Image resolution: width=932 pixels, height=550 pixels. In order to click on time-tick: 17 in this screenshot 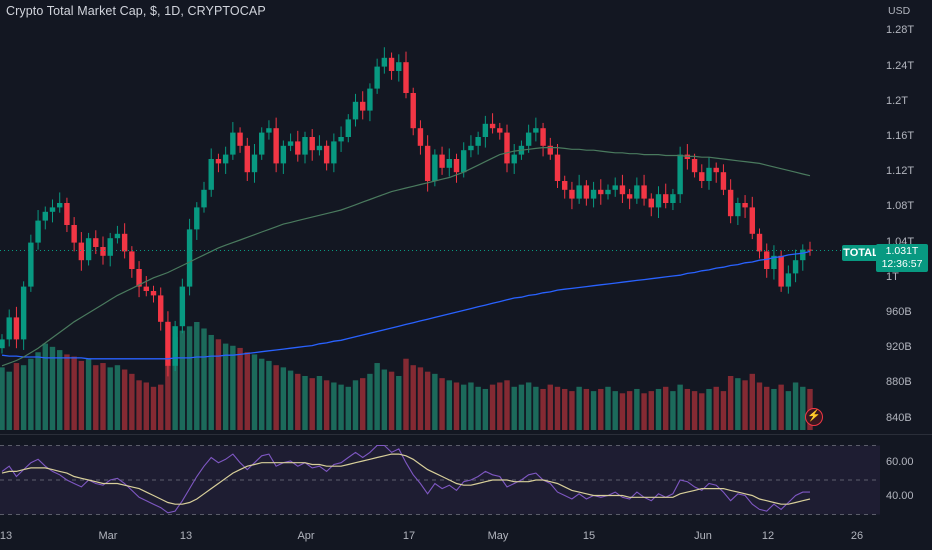, I will do `click(409, 536)`.